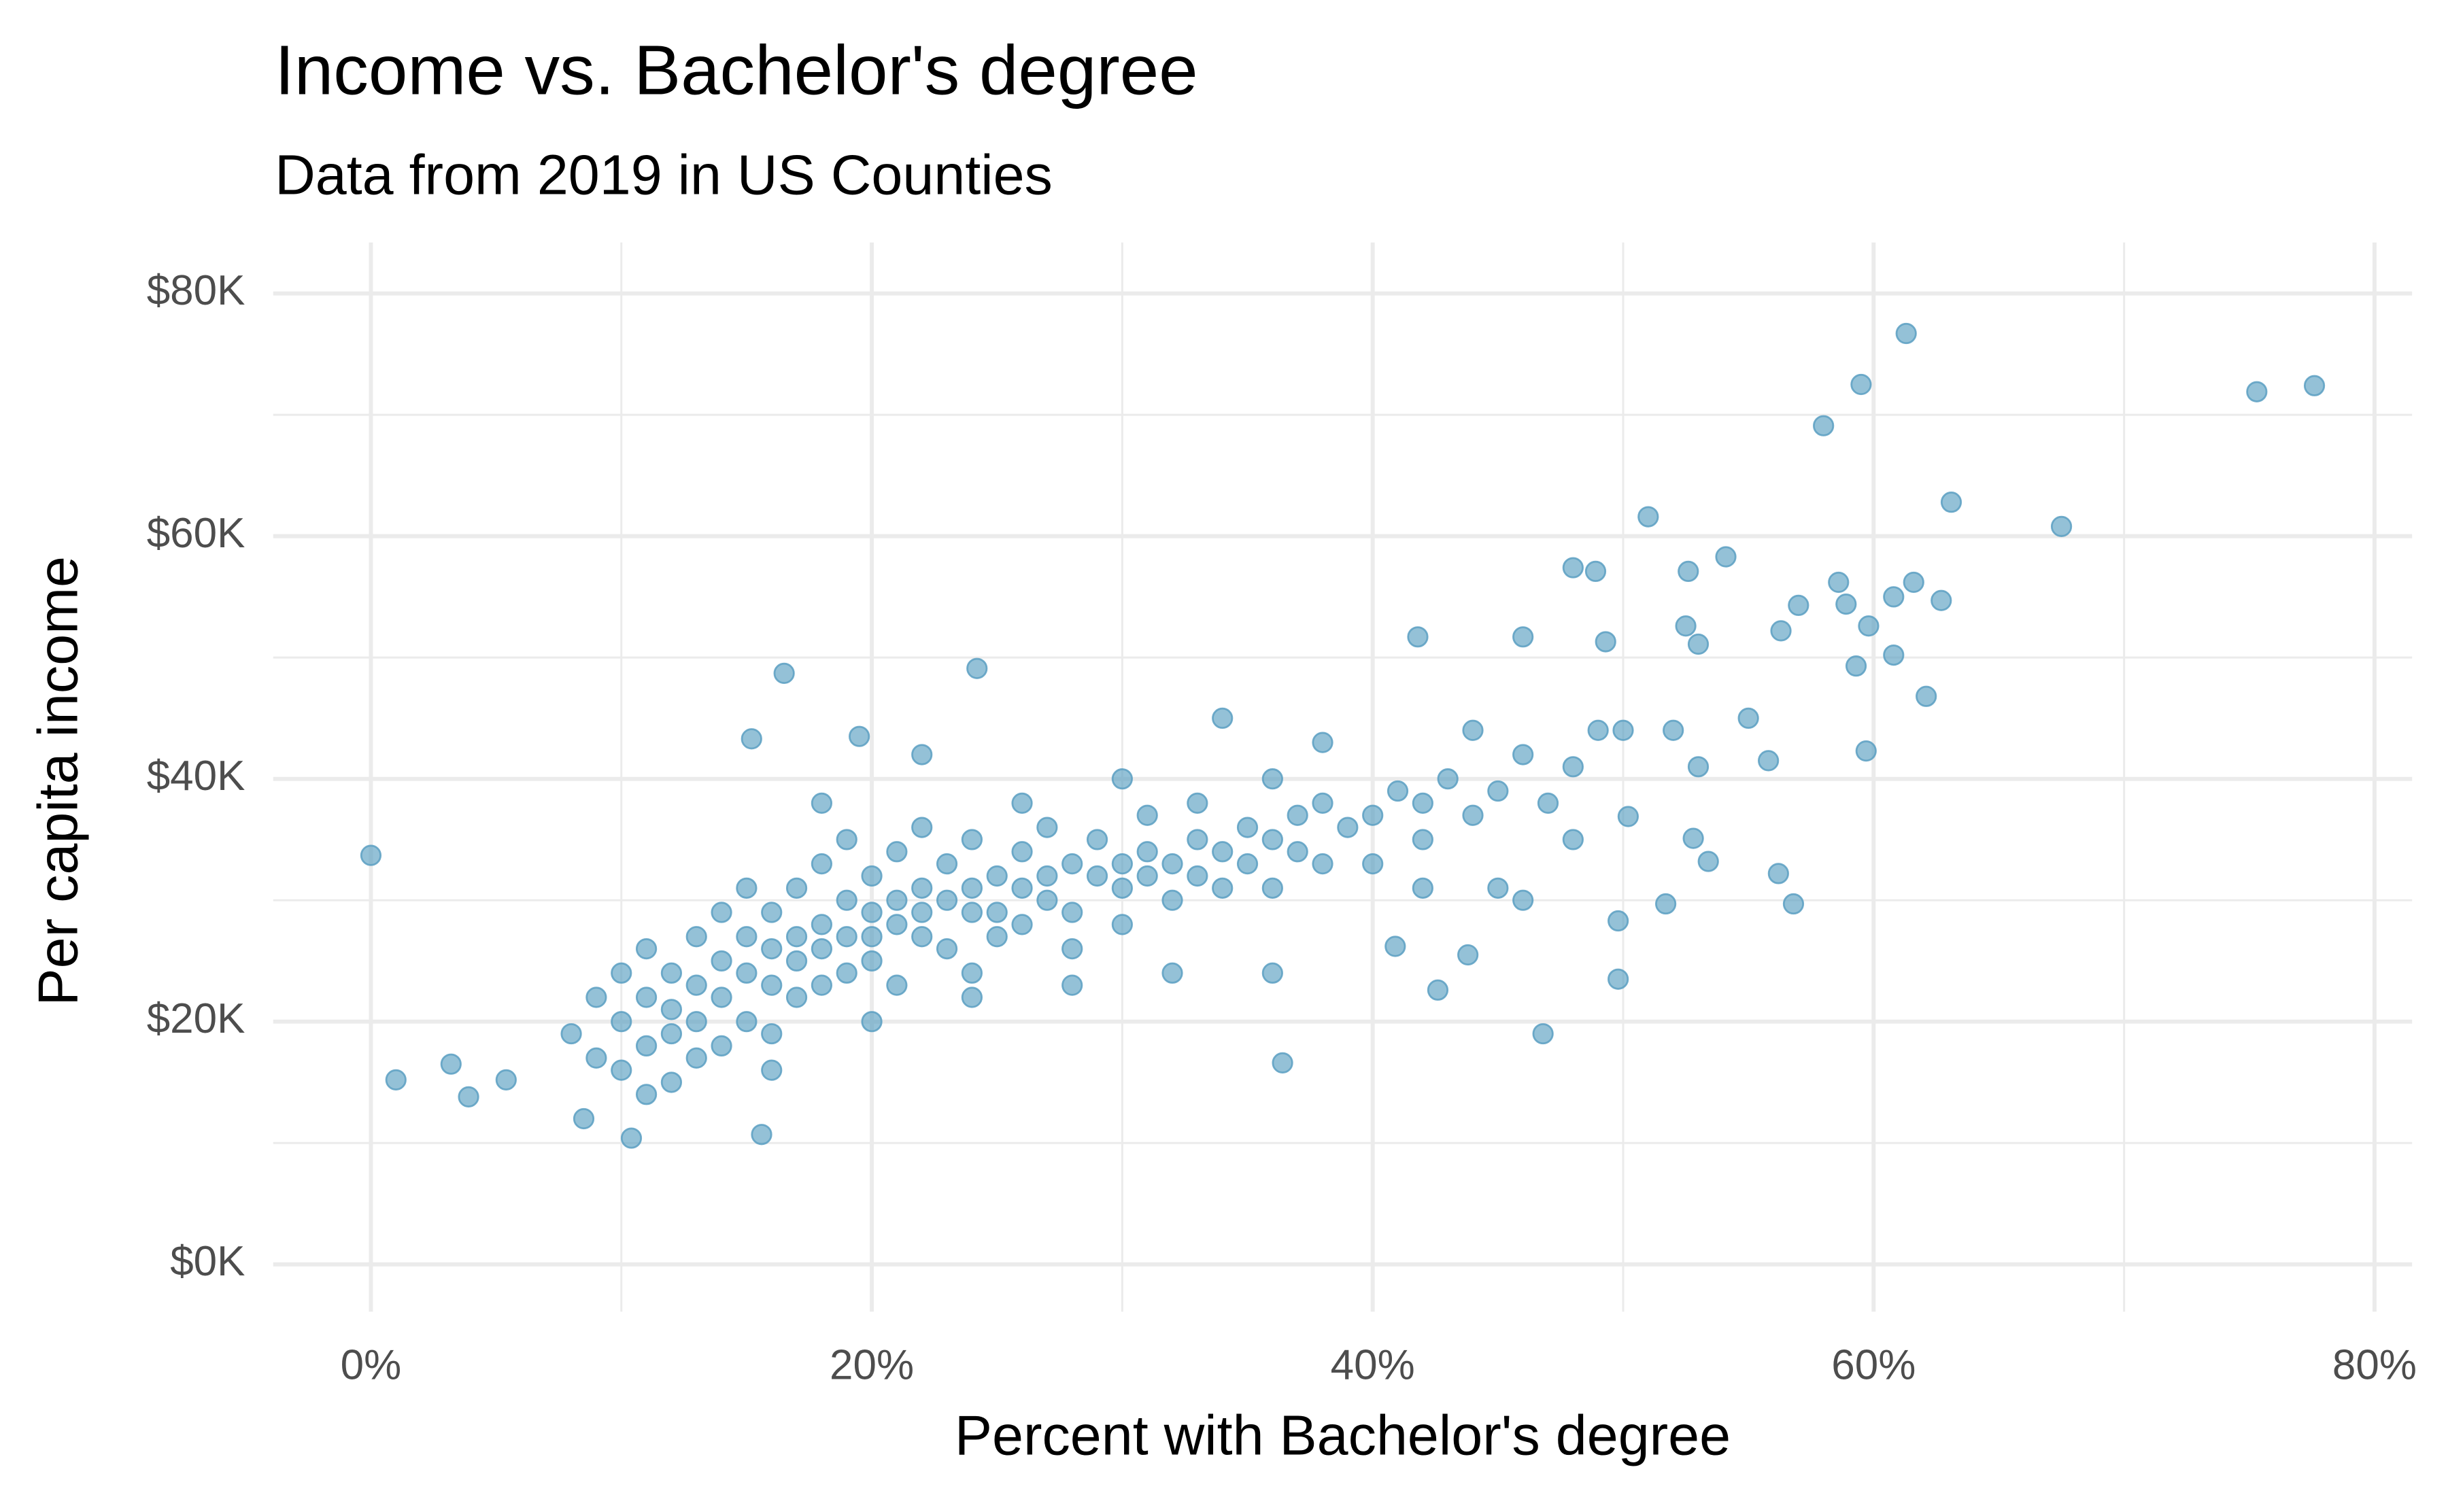  Describe the element at coordinates (196, 776) in the screenshot. I see `y-tick-label: $40K` at that location.